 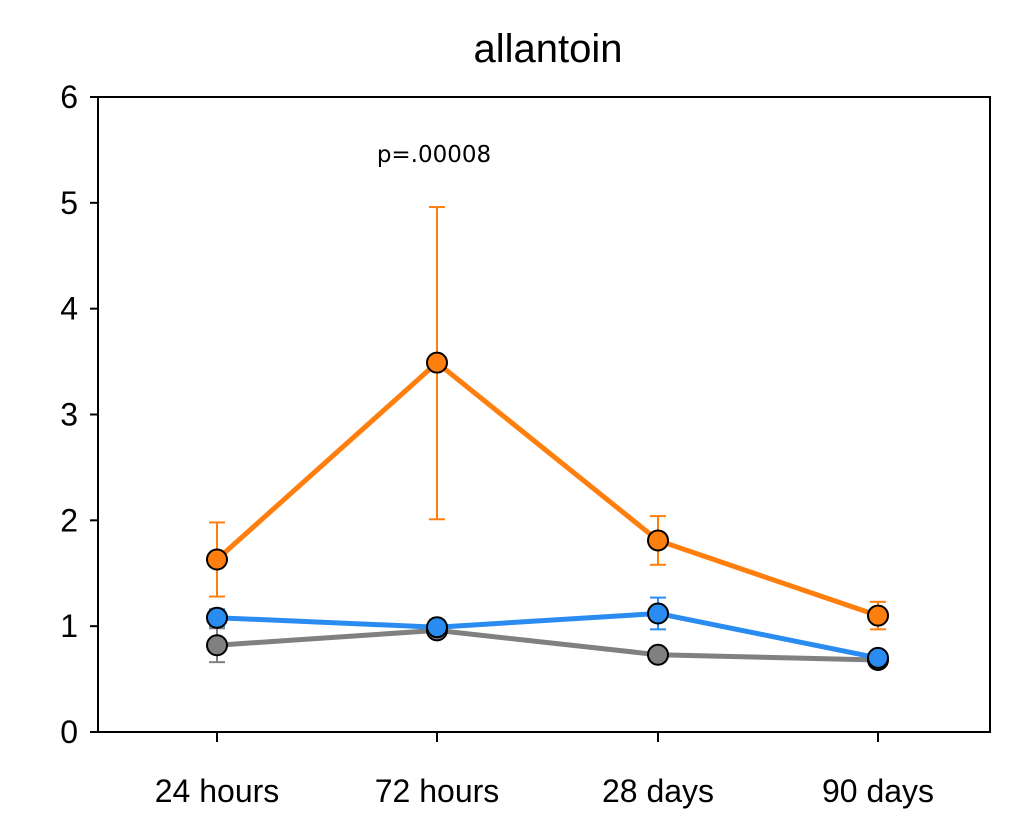 What do you see at coordinates (217, 791) in the screenshot?
I see `x-tick-label: 24 hours` at bounding box center [217, 791].